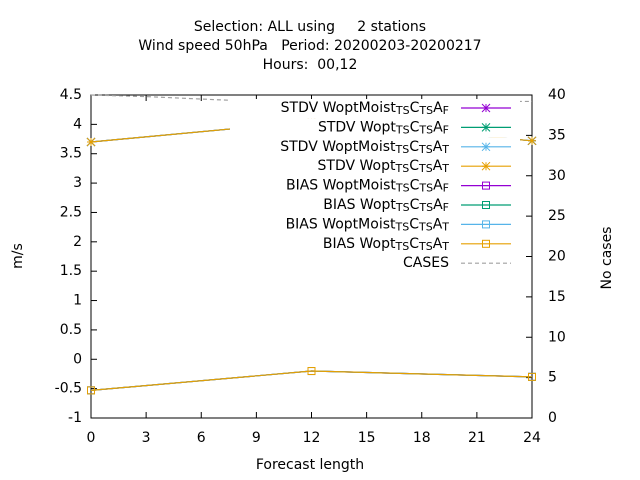  I want to click on y-tick-label: 0.5, so click(71, 330).